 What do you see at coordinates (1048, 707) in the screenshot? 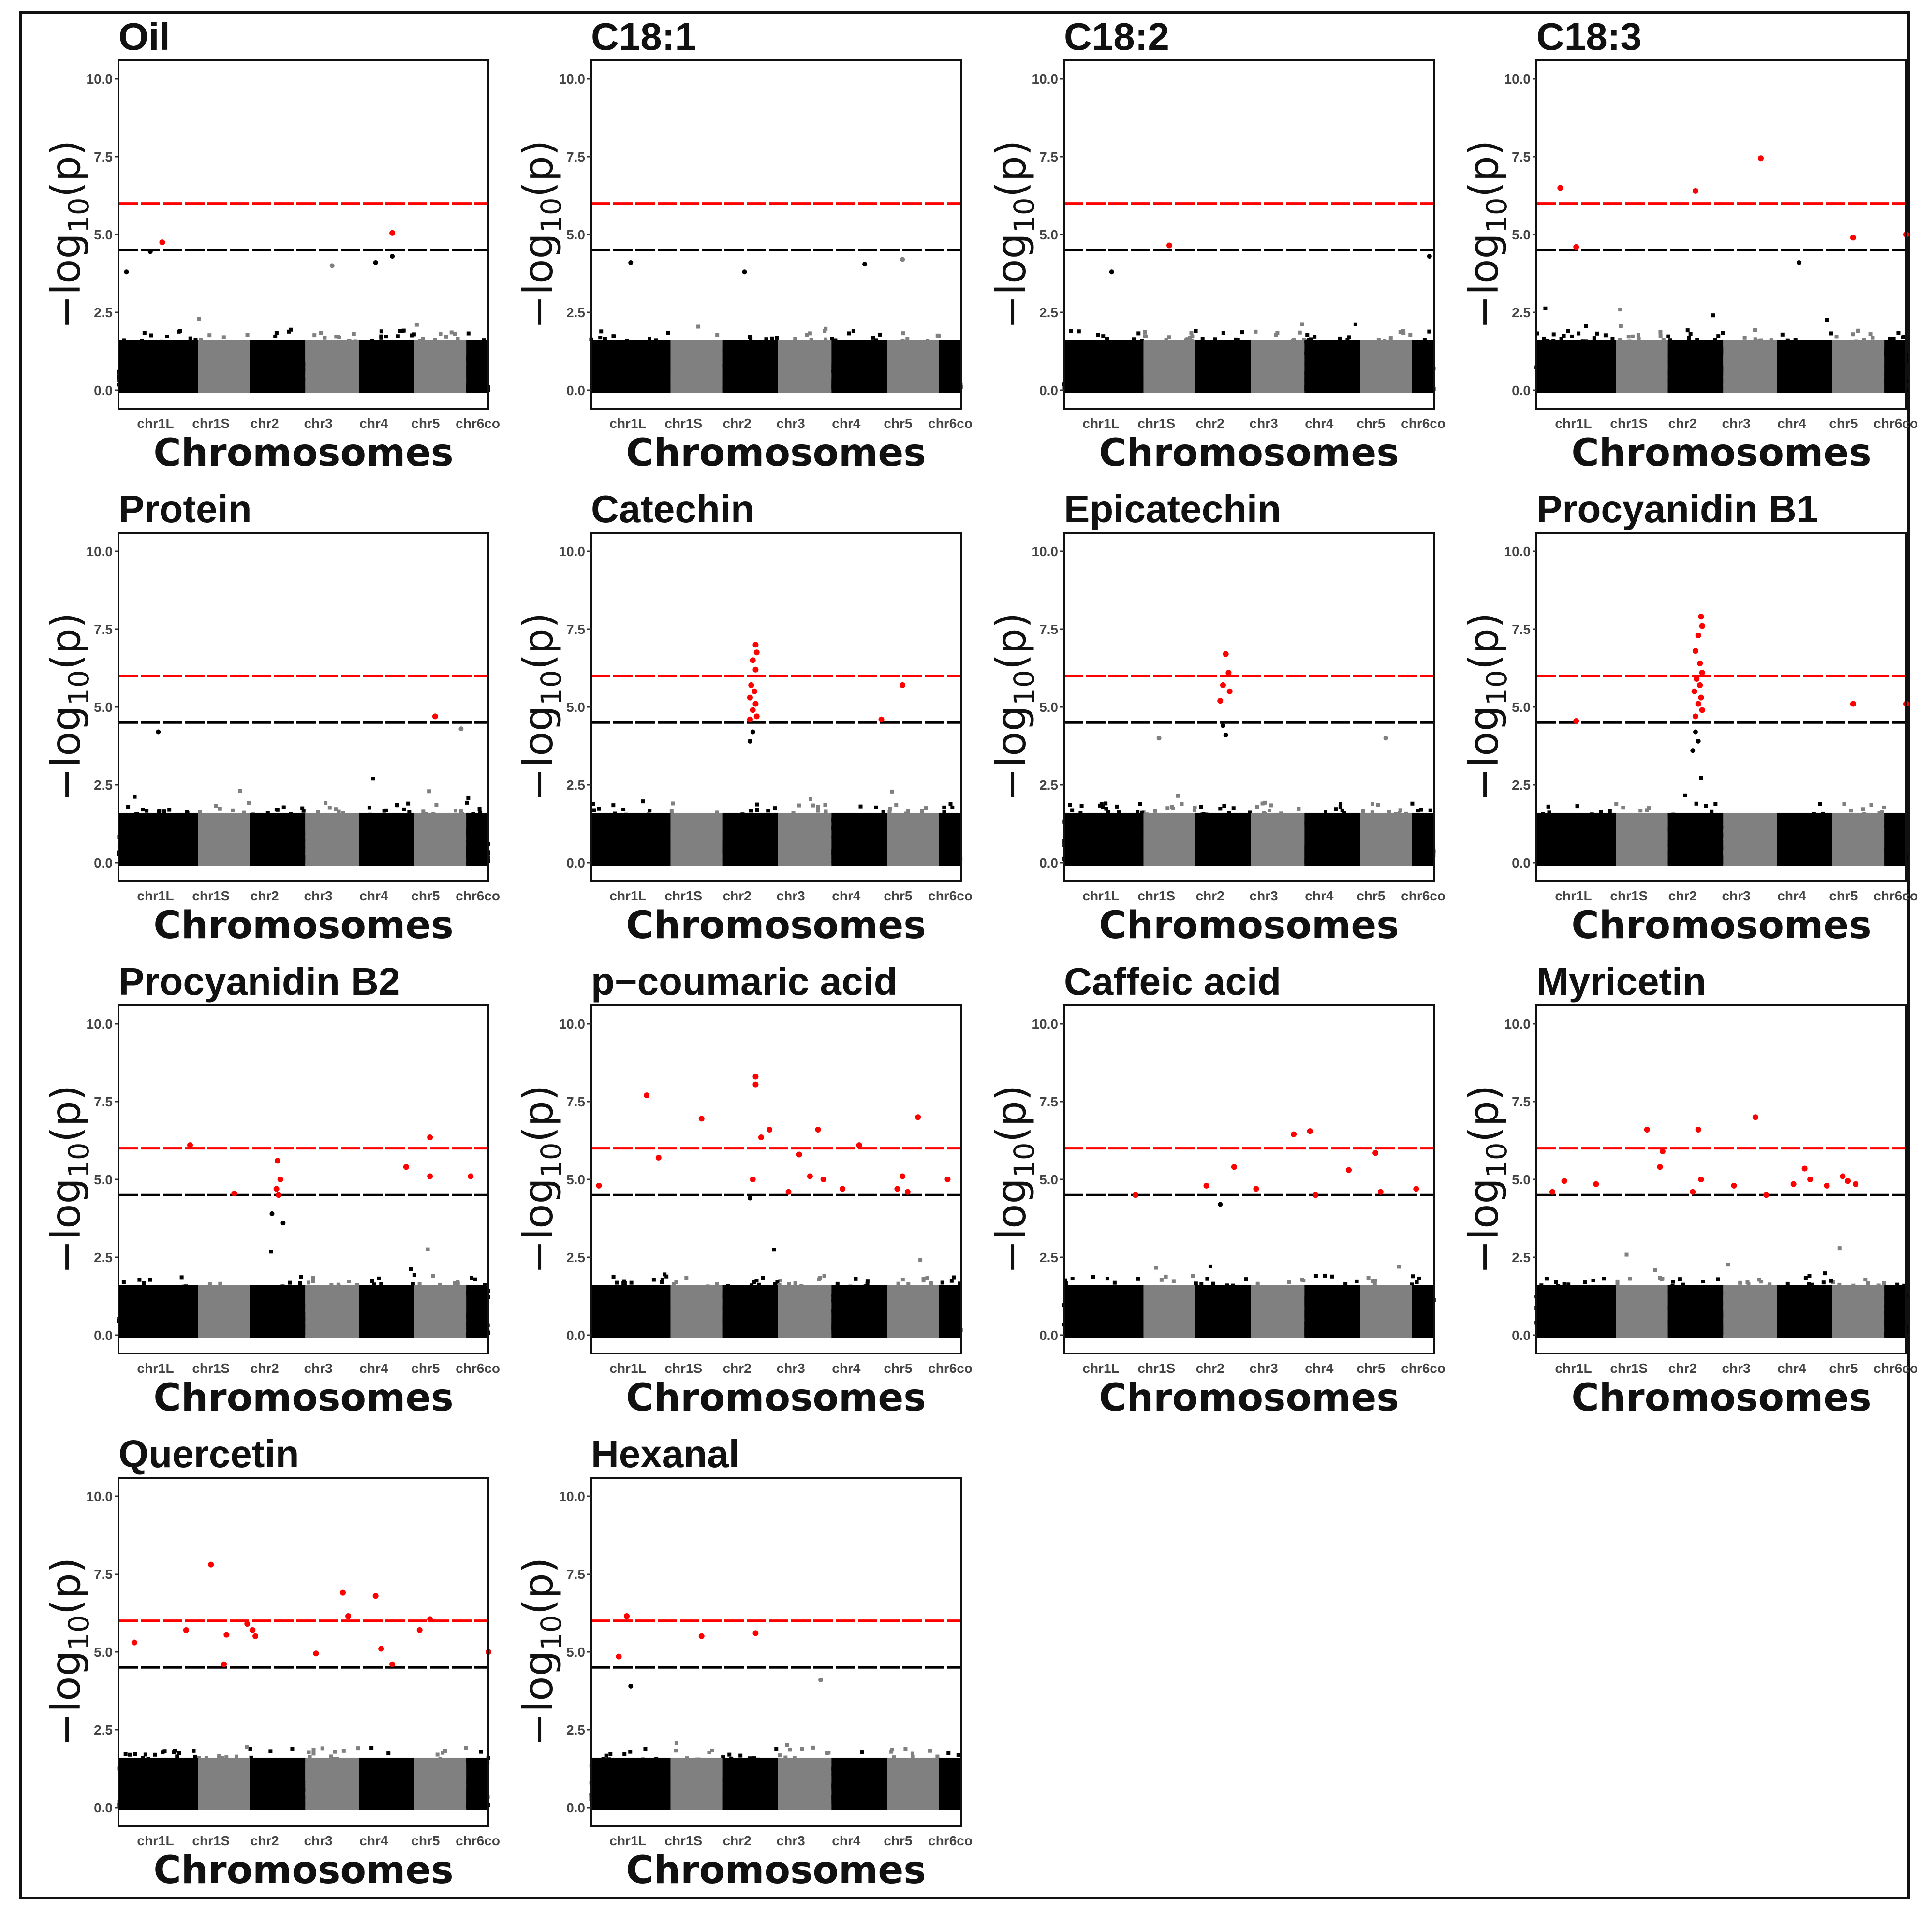
I see `y-tick-label: 5.0` at bounding box center [1048, 707].